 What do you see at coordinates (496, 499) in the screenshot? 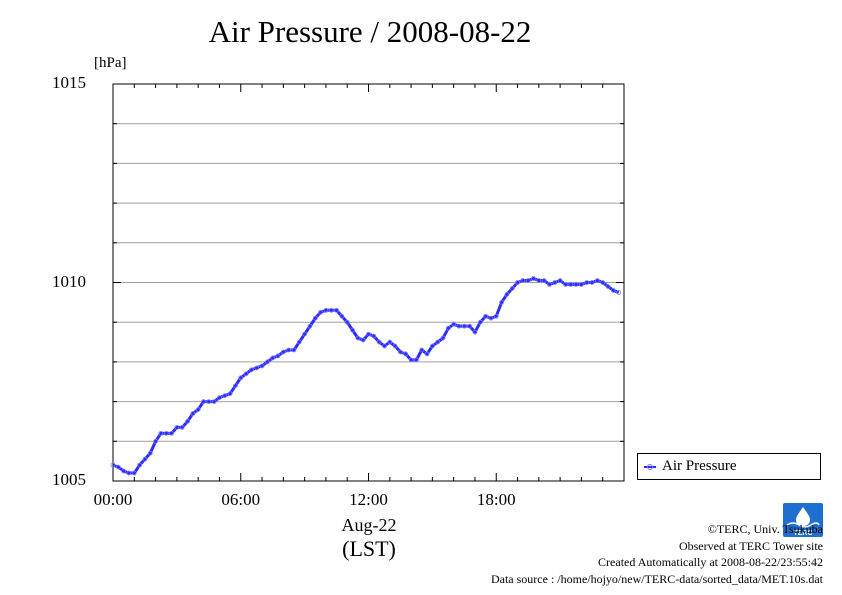
I see `x-tick-label: 18:00` at bounding box center [496, 499].